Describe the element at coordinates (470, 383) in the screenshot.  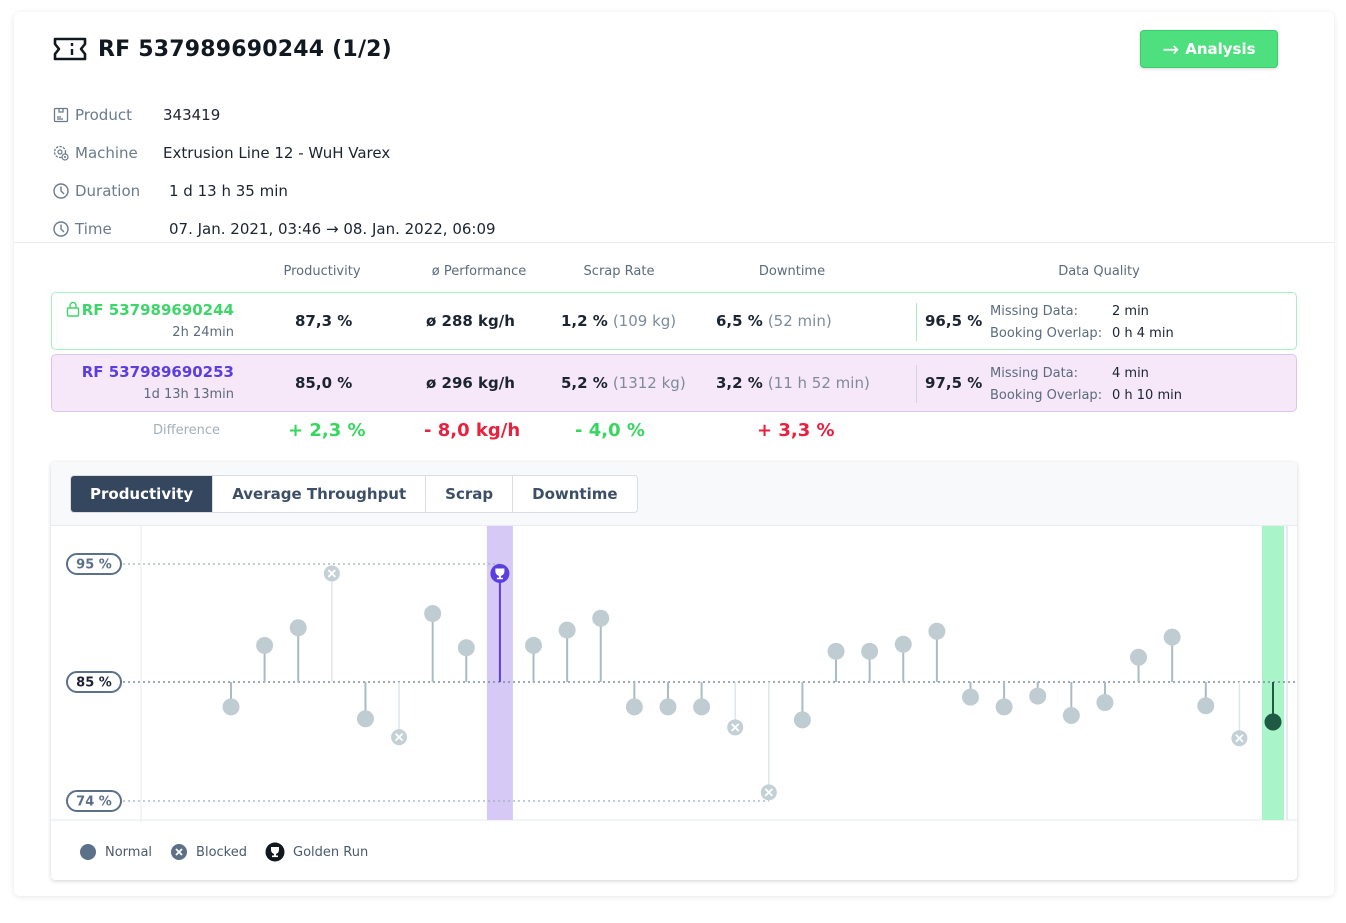
I see `performance-value: ø 296 kg/h` at that location.